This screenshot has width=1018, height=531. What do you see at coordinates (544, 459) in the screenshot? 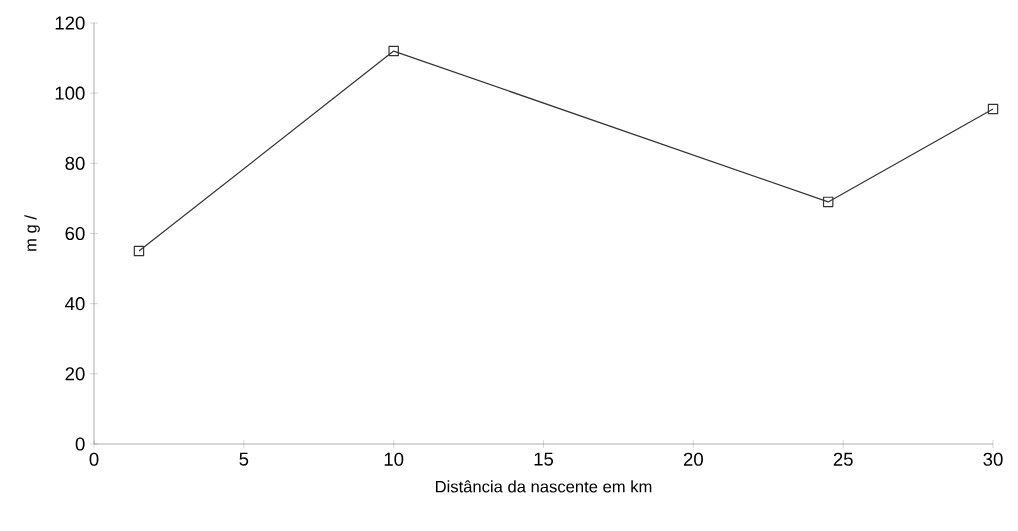
I see `x-tick-label: 15` at bounding box center [544, 459].